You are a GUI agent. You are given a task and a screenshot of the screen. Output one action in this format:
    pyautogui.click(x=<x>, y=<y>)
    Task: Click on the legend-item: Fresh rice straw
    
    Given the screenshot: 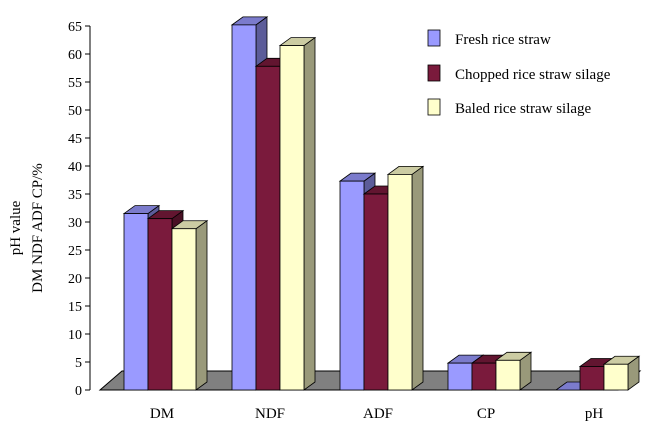 What is the action you would take?
    pyautogui.click(x=489, y=38)
    